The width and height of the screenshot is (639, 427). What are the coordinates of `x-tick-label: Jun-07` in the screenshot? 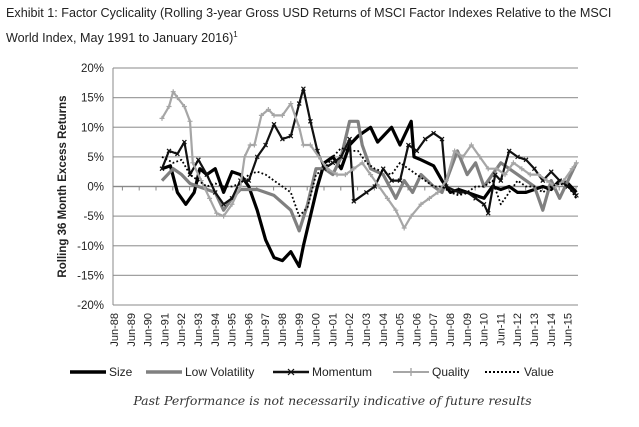 It's located at (434, 330).